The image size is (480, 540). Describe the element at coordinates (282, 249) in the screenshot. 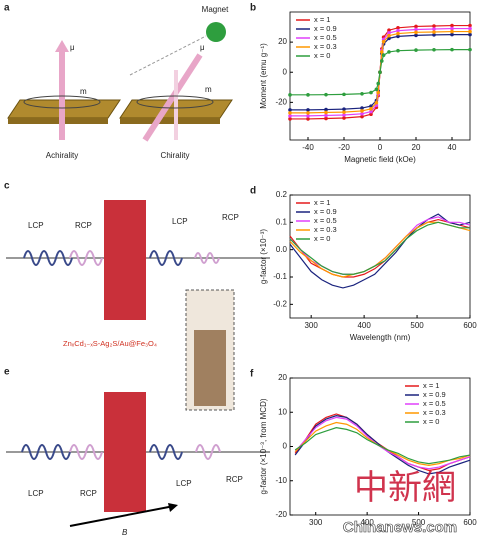

I see `y-tick-label: 0.0` at that location.